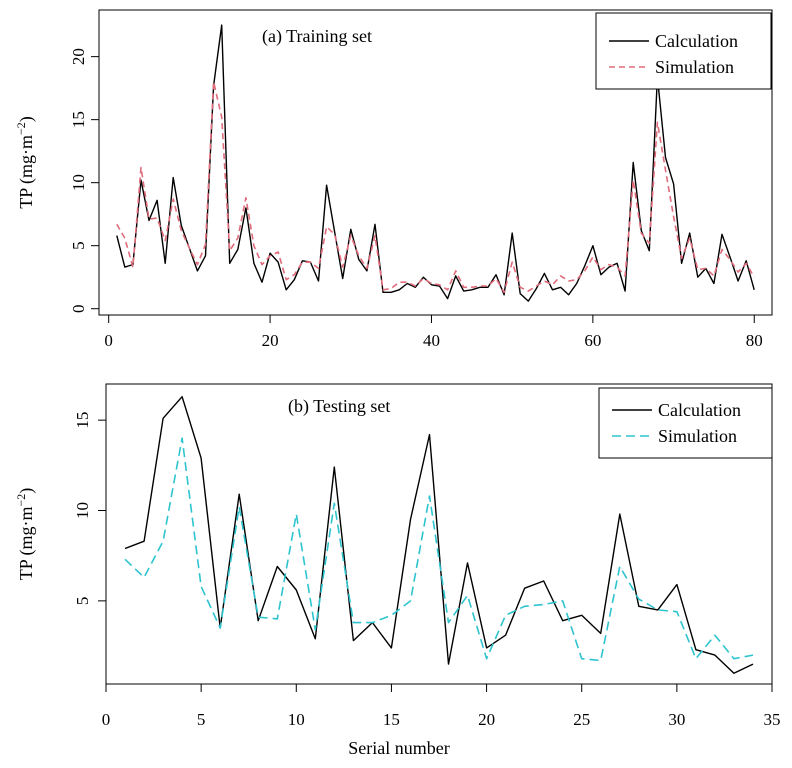 Image resolution: width=792 pixels, height=768 pixels. I want to click on train-x-tick-label: 80, so click(754, 340).